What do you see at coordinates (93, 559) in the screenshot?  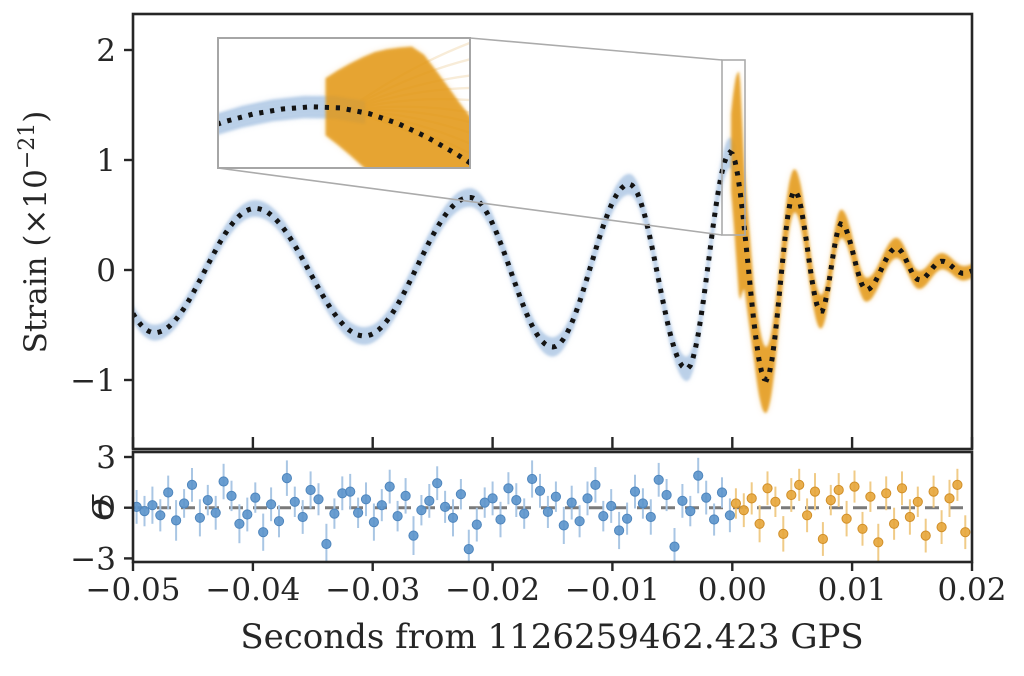 I see `residual-y-tick-label: −3` at bounding box center [93, 559].